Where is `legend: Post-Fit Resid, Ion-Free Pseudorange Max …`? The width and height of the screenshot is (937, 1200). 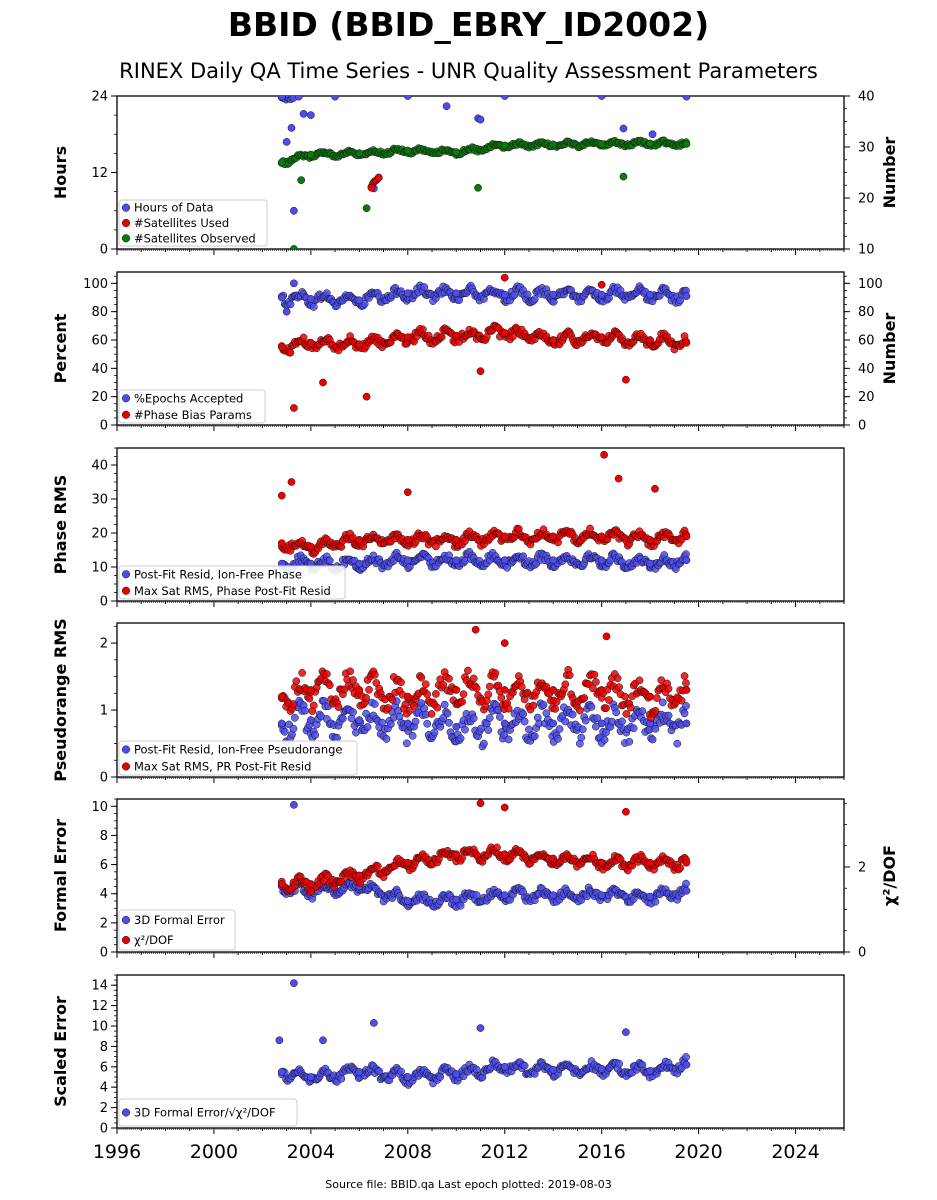
legend: Post-Fit Resid, Ion-Free Pseudorange Max … is located at coordinates (238, 758).